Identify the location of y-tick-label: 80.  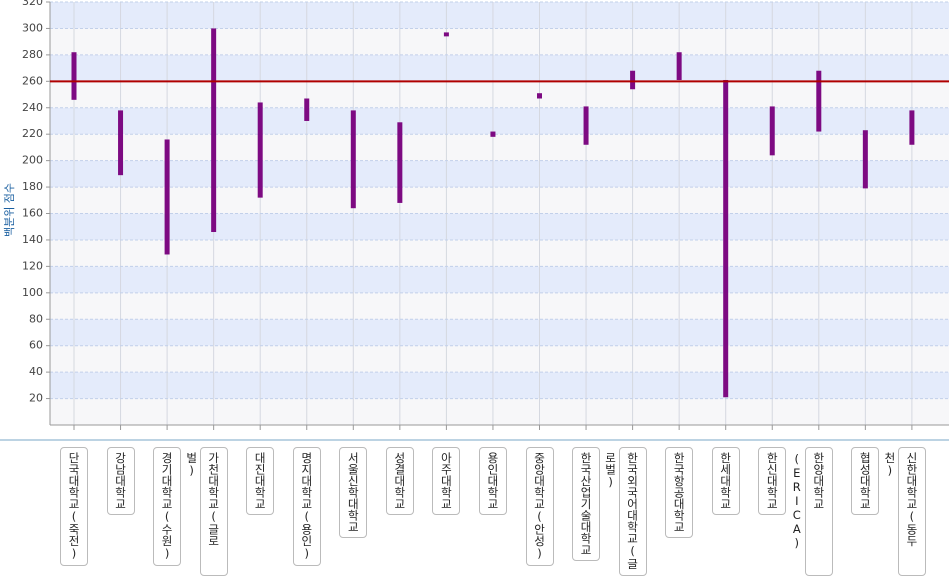
(36, 318).